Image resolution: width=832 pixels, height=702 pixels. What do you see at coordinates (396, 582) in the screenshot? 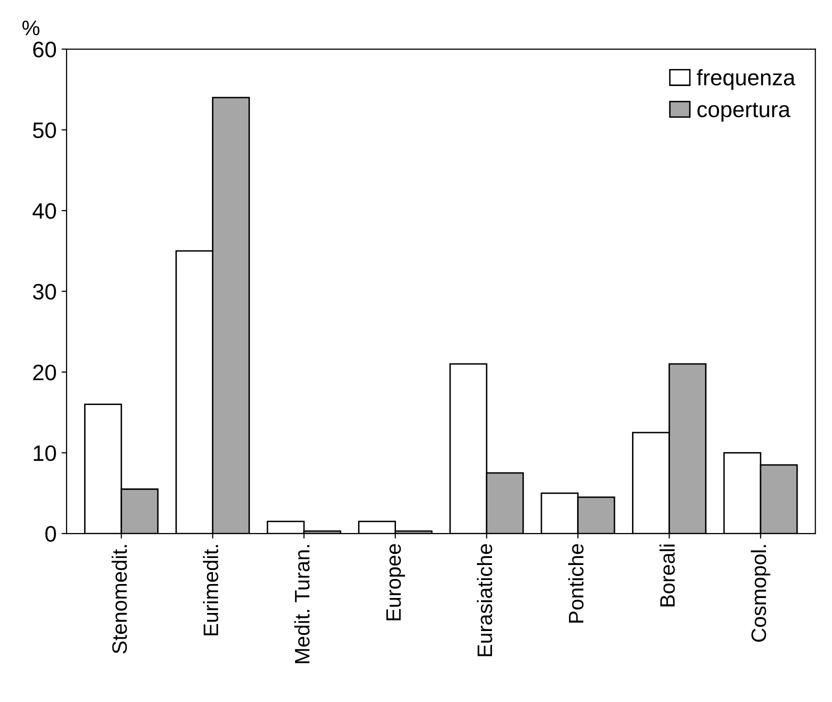
I see `x-tick-label: Europee` at bounding box center [396, 582].